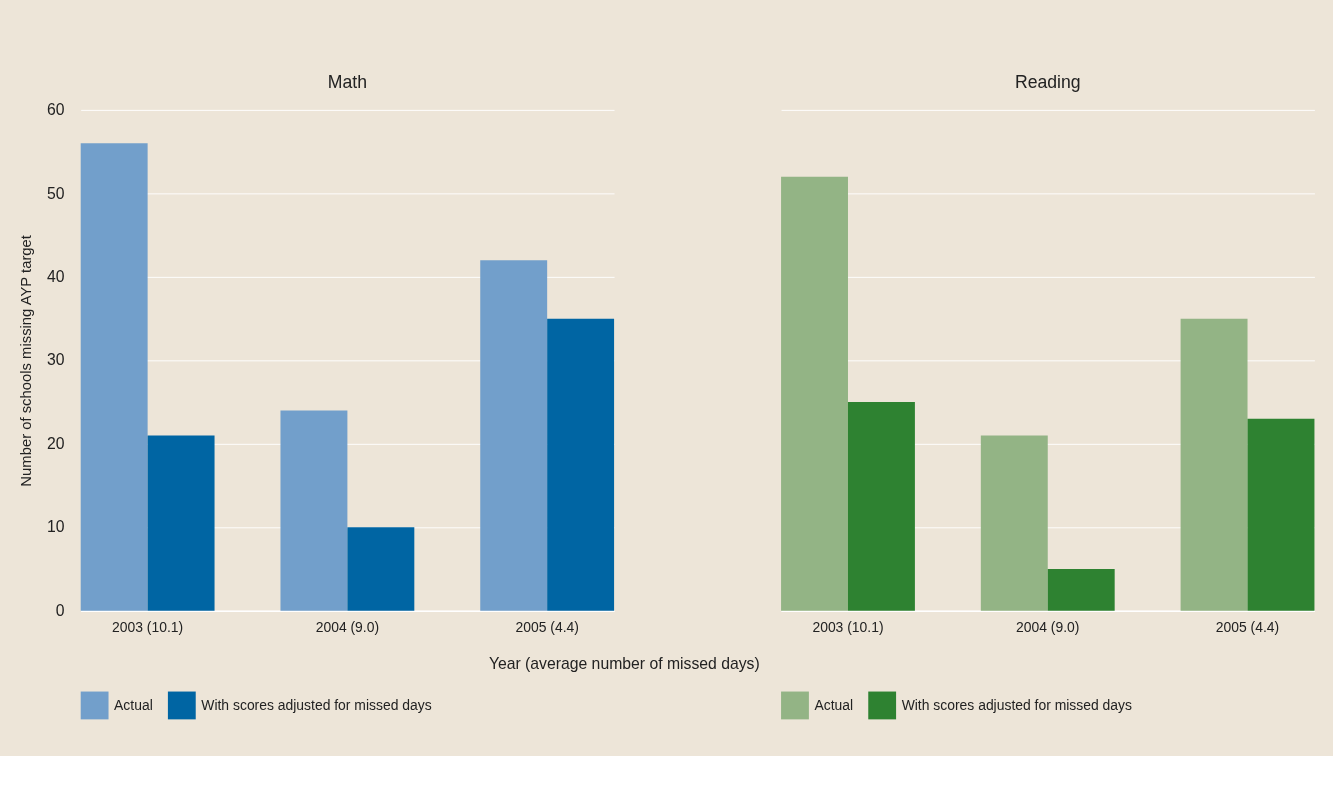 The height and width of the screenshot is (800, 1333). What do you see at coordinates (55, 527) in the screenshot?
I see `y-tick-label: 10` at bounding box center [55, 527].